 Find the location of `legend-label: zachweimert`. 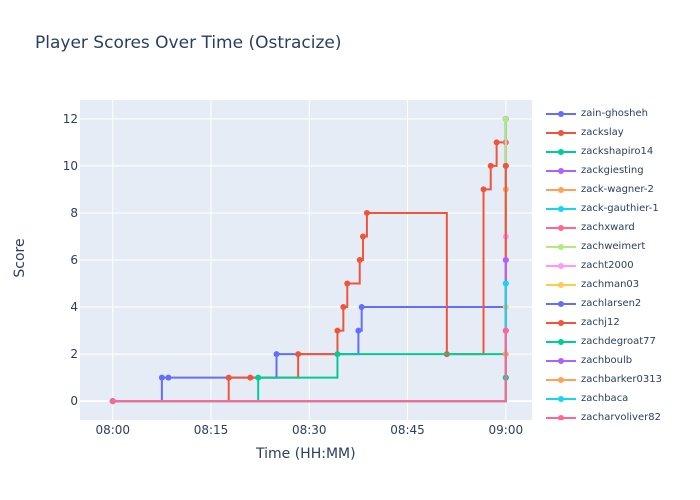

legend-label: zachweimert is located at coordinates (613, 246).